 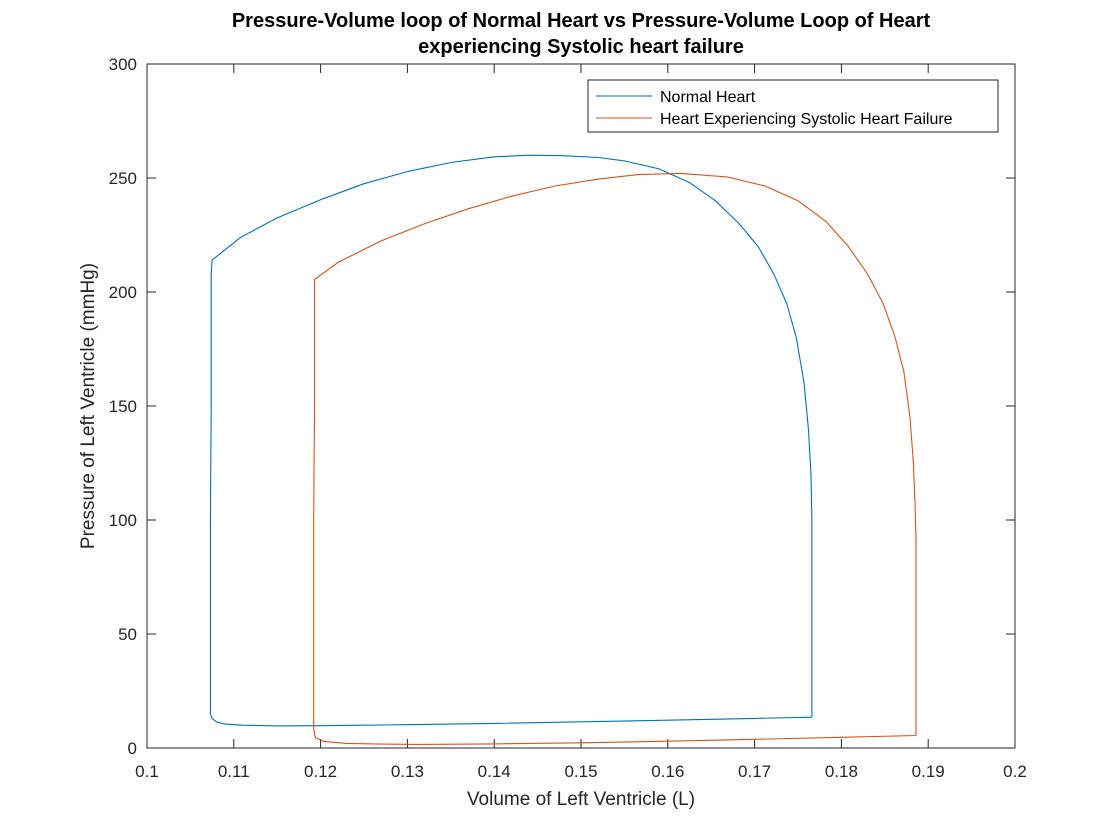 I want to click on y-tick-label: 100, so click(x=123, y=520).